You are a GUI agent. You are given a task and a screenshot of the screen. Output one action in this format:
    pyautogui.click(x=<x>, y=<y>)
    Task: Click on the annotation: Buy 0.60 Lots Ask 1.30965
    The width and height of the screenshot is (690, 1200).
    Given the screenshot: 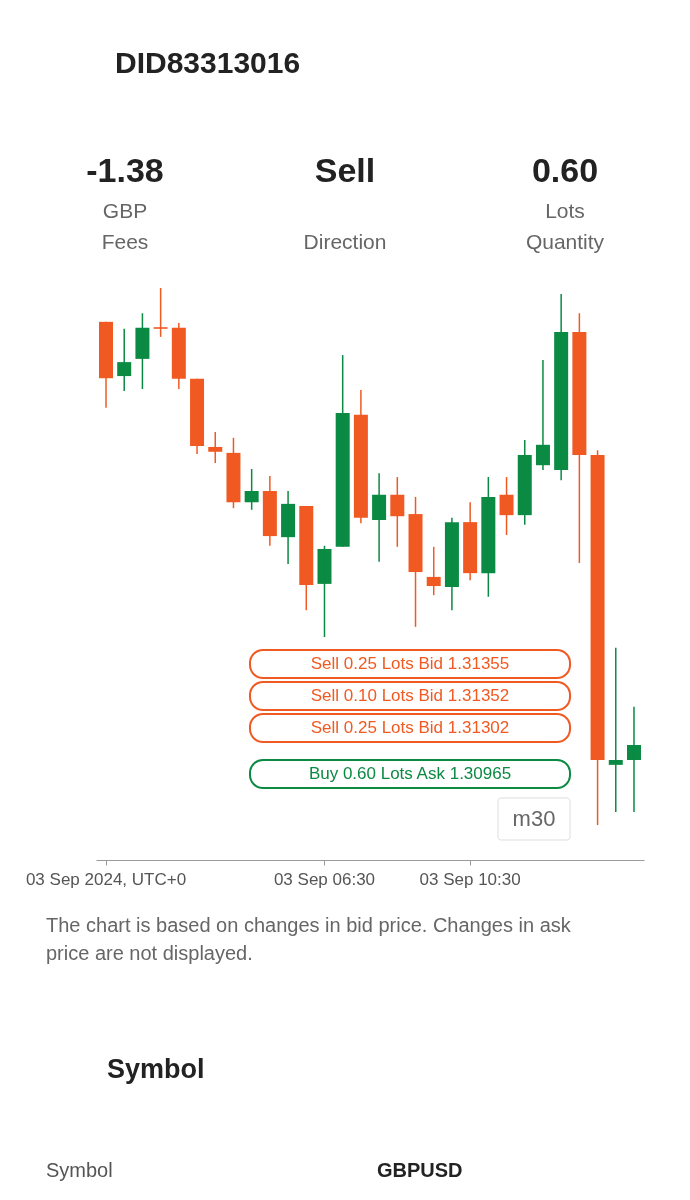 What is the action you would take?
    pyautogui.click(x=410, y=773)
    